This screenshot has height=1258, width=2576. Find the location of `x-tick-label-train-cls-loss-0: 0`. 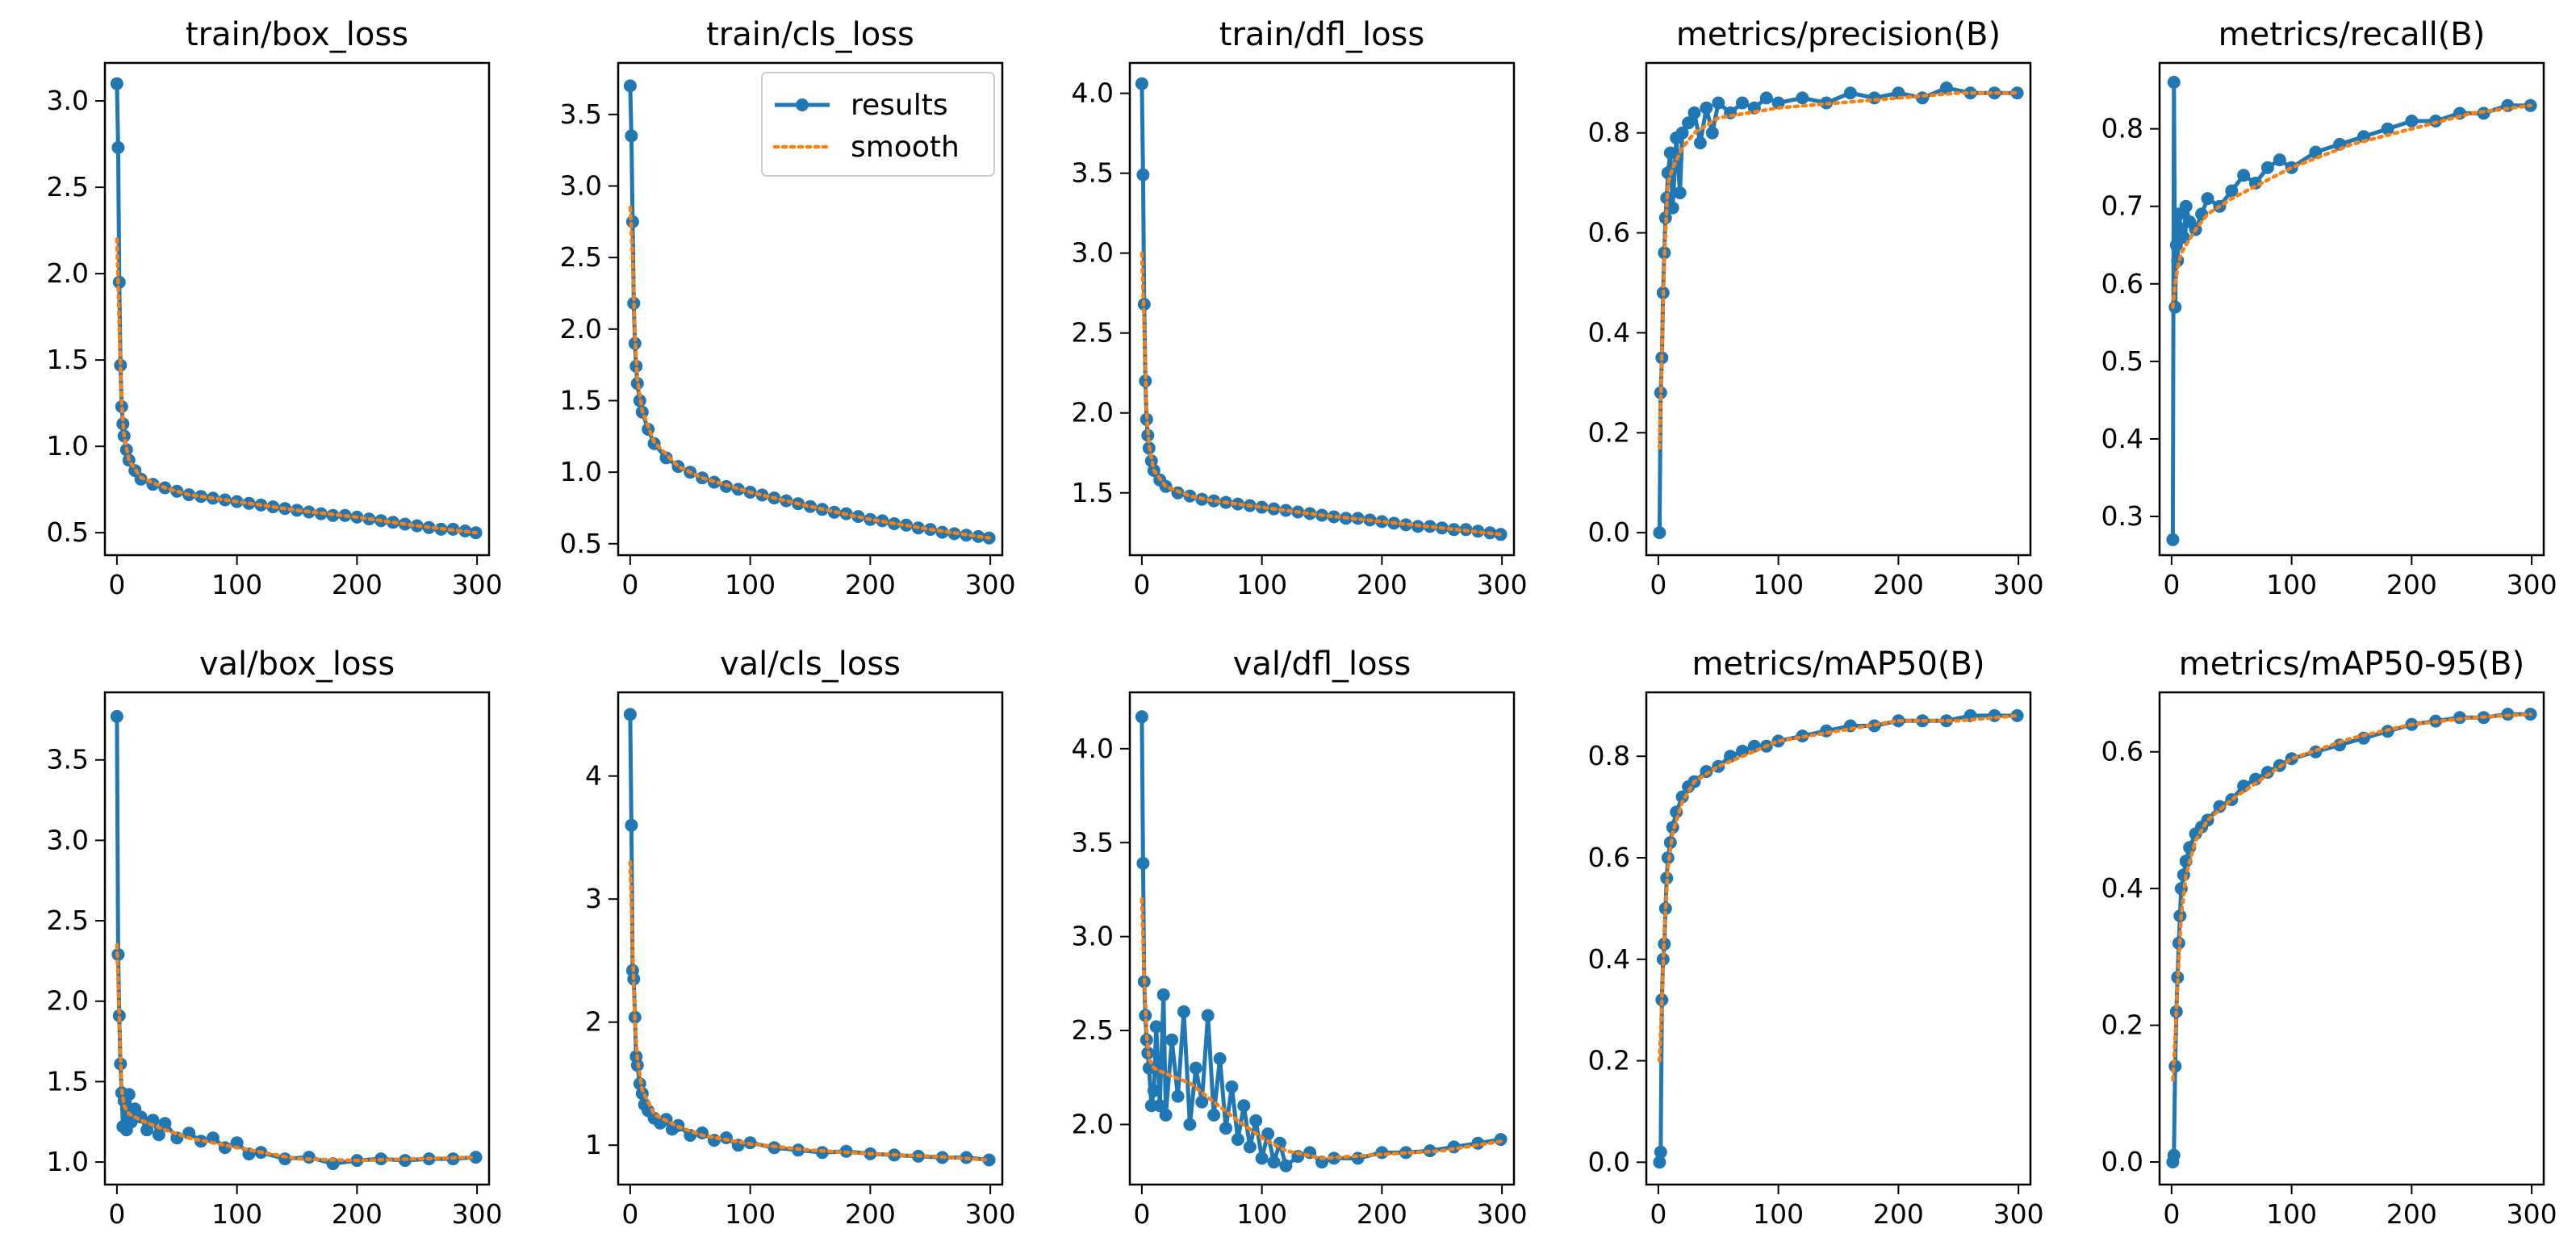

x-tick-label-train-cls-loss-0: 0 is located at coordinates (629, 584).